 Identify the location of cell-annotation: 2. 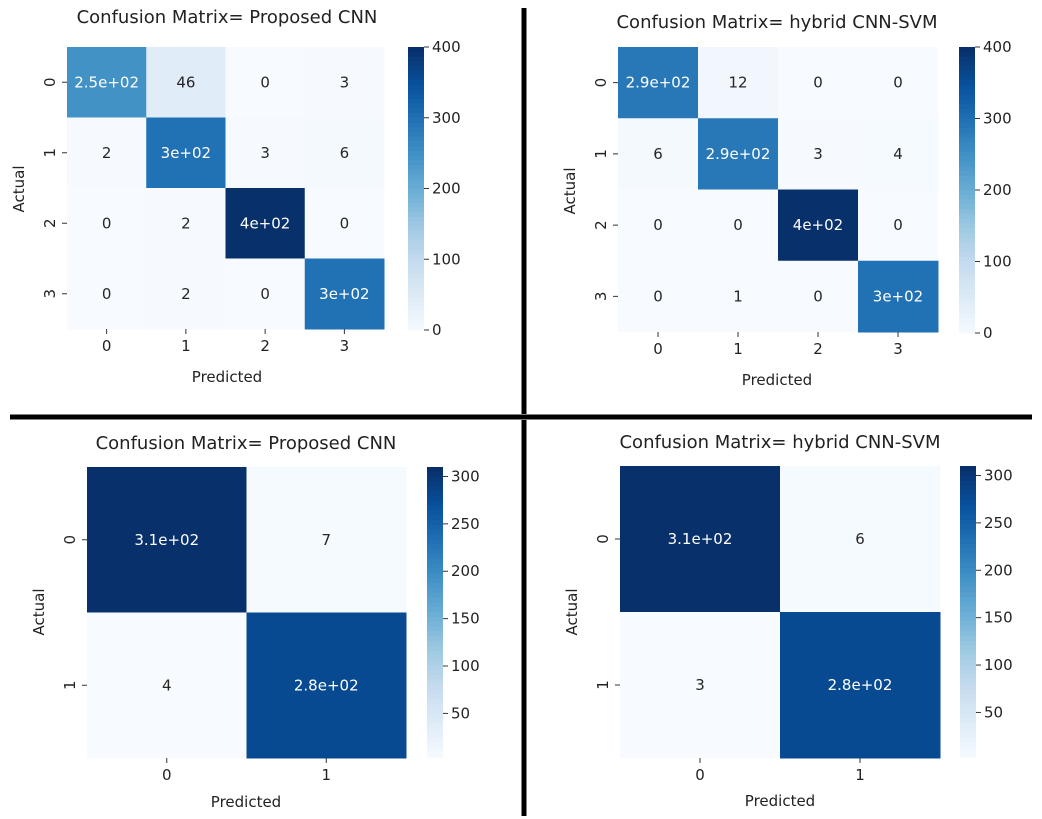
(107, 153).